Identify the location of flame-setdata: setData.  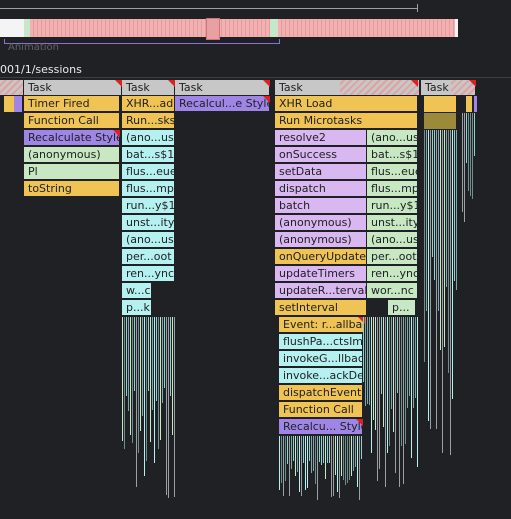
(321, 172).